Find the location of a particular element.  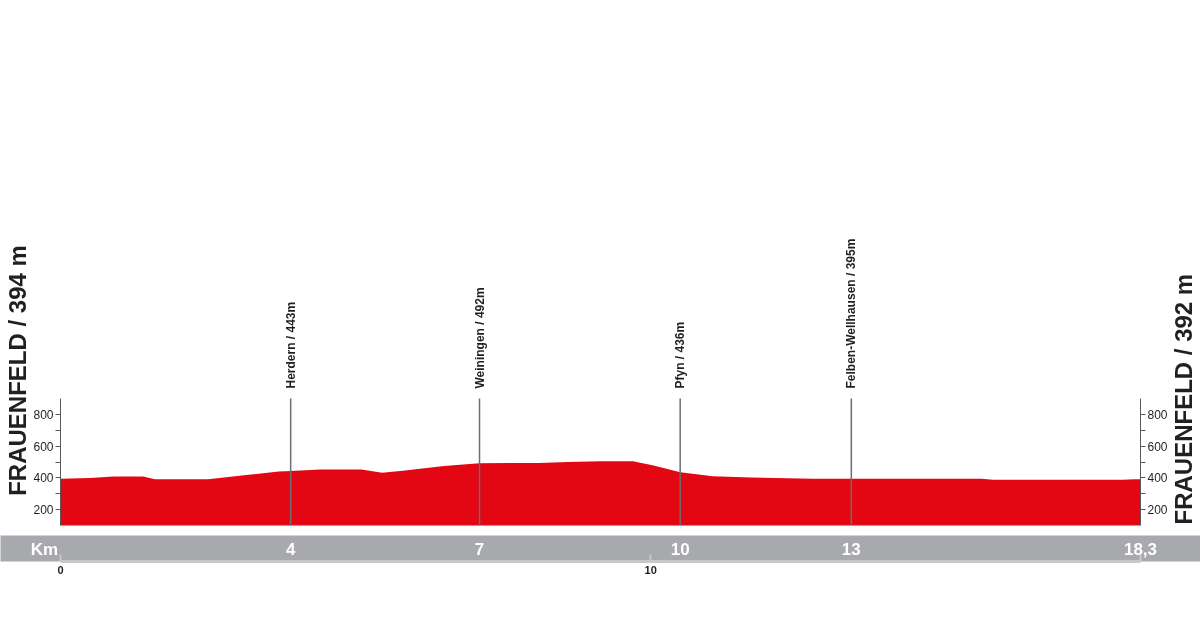

y2-tick-label: 200 is located at coordinates (1157, 510).